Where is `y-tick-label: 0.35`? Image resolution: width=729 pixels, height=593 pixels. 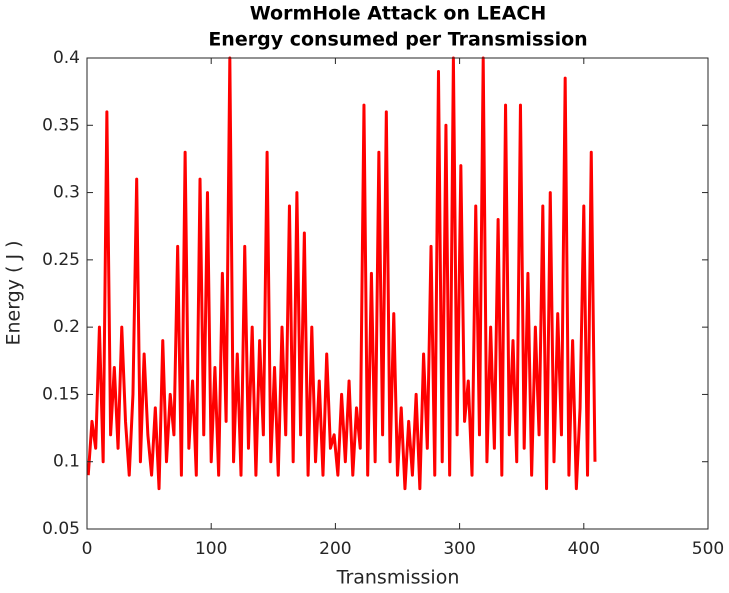 y-tick-label: 0.35 is located at coordinates (61, 125).